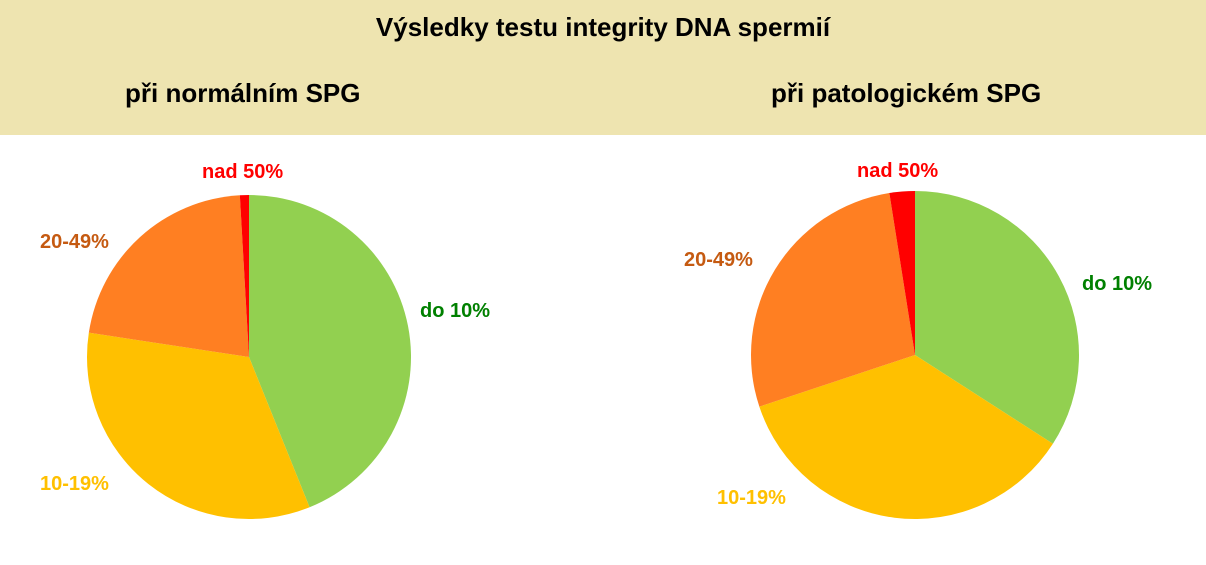 The height and width of the screenshot is (565, 1206). Describe the element at coordinates (751, 498) in the screenshot. I see `right-label-10-19: 10-19%` at that location.